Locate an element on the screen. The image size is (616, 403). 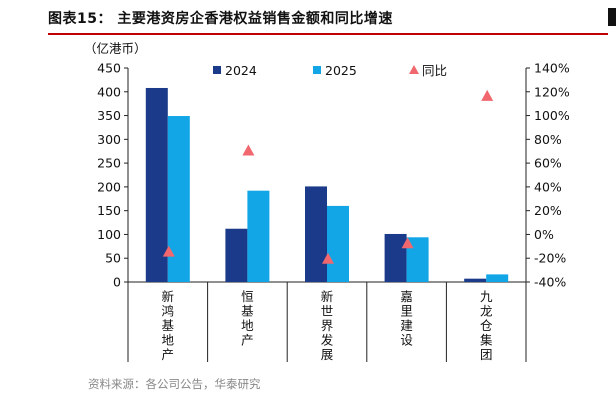
x-tick-label-char: 嘉 is located at coordinates (406, 296).